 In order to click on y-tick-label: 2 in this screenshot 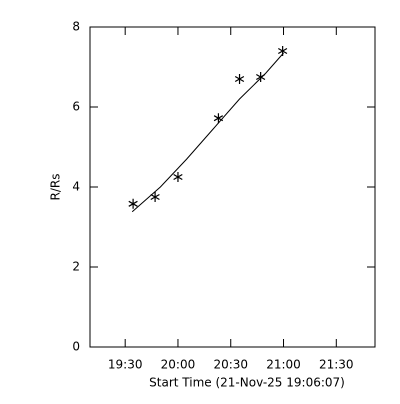, I will do `click(76, 267)`.